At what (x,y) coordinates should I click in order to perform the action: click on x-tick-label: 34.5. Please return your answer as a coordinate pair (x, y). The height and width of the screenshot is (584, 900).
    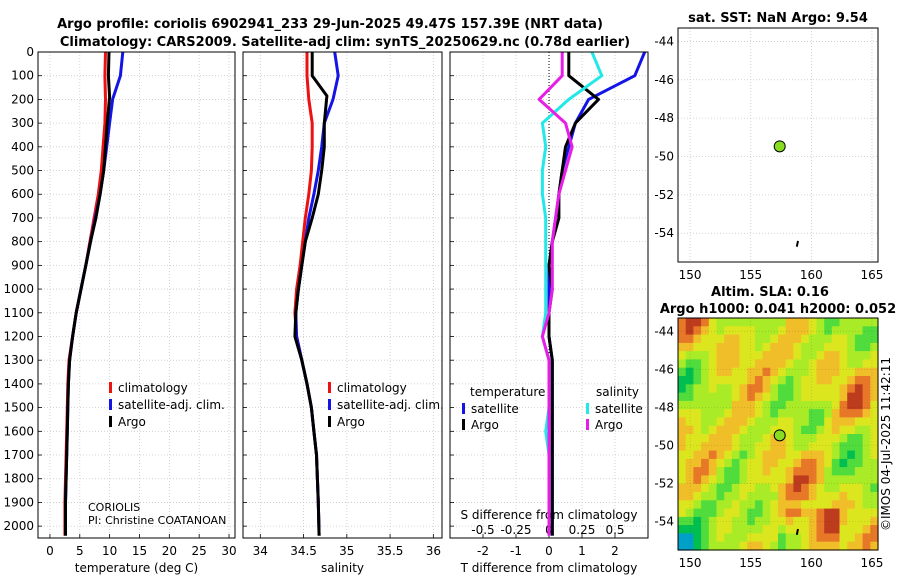
    Looking at the image, I should click on (303, 551).